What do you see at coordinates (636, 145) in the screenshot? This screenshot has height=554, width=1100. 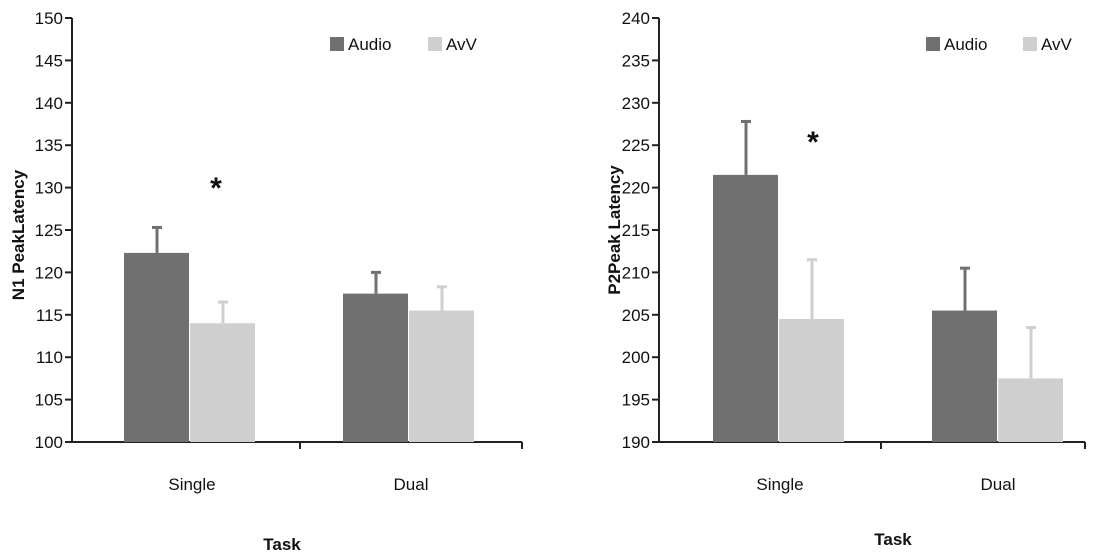 I see `y-tick-label: 225` at bounding box center [636, 145].